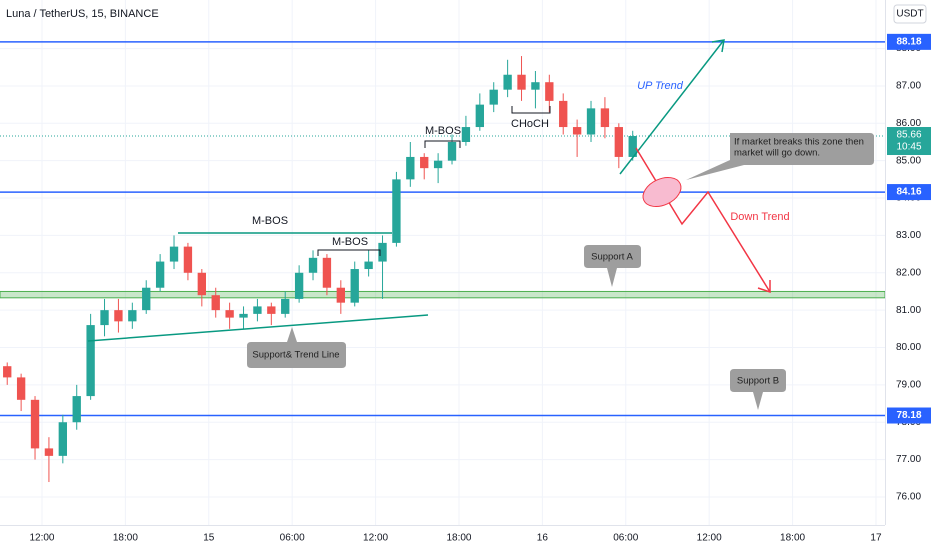 The image size is (932, 550). I want to click on callout-text: market will go down., so click(777, 153).